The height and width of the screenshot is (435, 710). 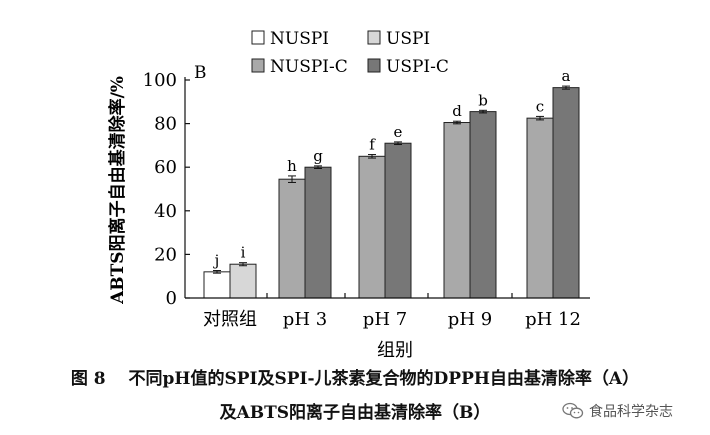 I want to click on y-tick-label: 60, so click(x=165, y=167).